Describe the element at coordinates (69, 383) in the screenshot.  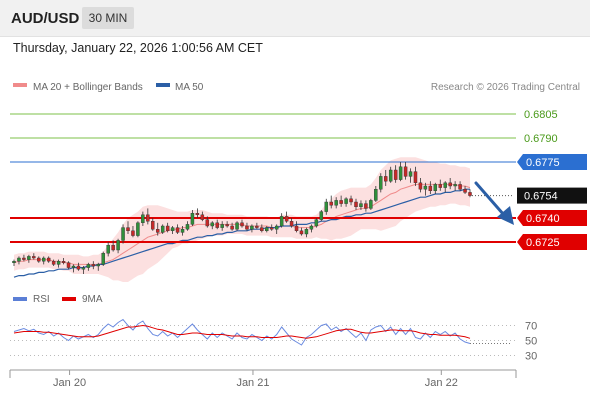
I see `x-tick-label: Jan 20` at that location.